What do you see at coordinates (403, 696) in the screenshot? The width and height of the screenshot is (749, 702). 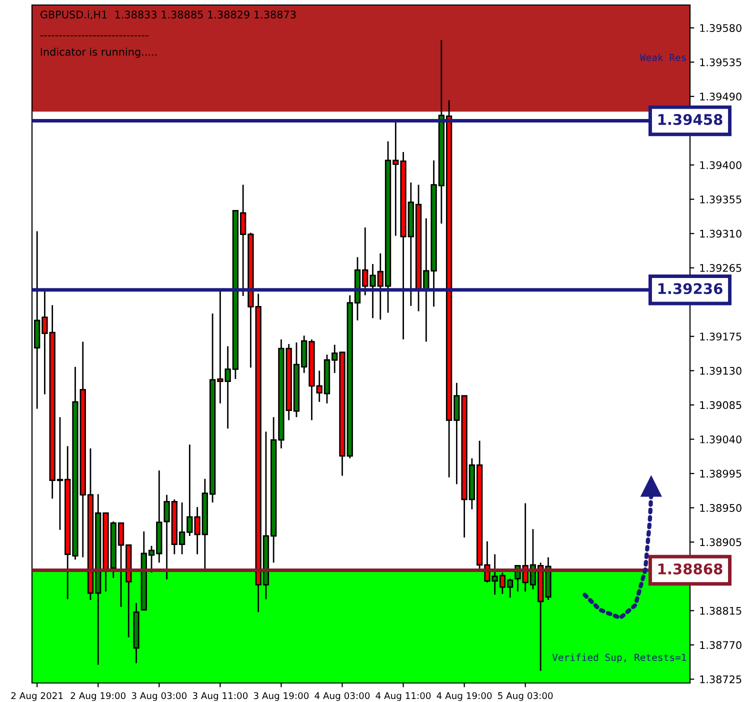 I see `x-tick-label: 4 Aug 11:00` at bounding box center [403, 696].